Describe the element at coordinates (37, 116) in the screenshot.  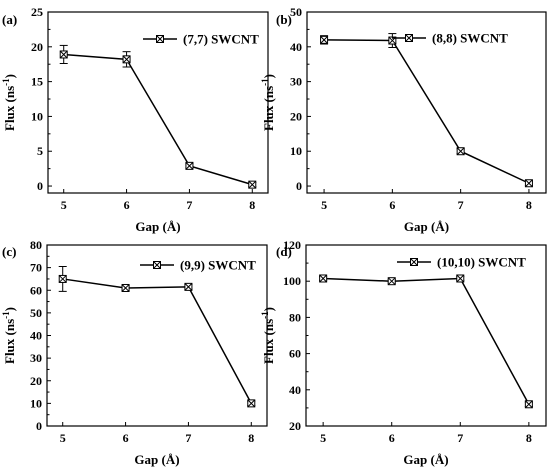
I see `y-tick-label: 10` at that location.